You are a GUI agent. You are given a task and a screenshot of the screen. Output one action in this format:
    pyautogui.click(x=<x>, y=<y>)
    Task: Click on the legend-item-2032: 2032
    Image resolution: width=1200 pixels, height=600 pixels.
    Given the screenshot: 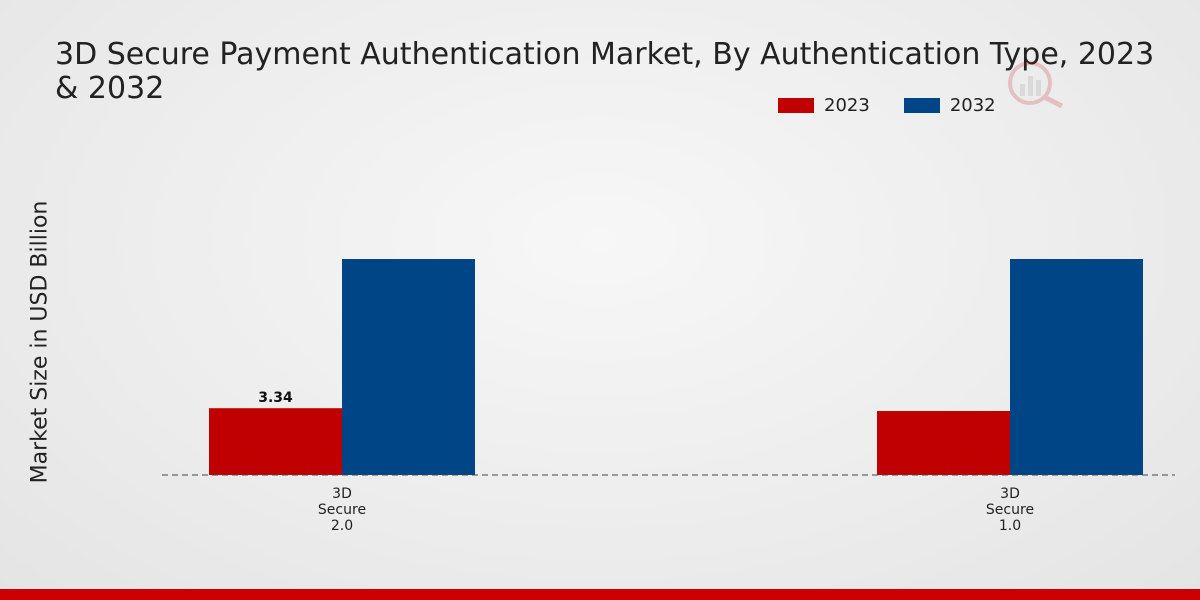 What is the action you would take?
    pyautogui.click(x=949, y=105)
    